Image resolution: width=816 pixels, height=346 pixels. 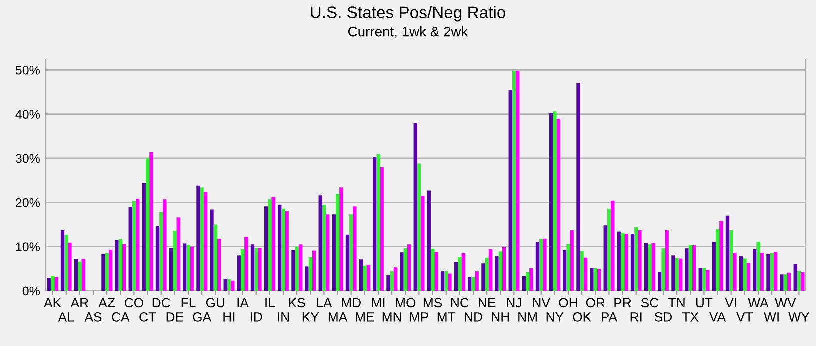 What do you see at coordinates (718, 317) in the screenshot?
I see `x-tick-label: VA` at bounding box center [718, 317].